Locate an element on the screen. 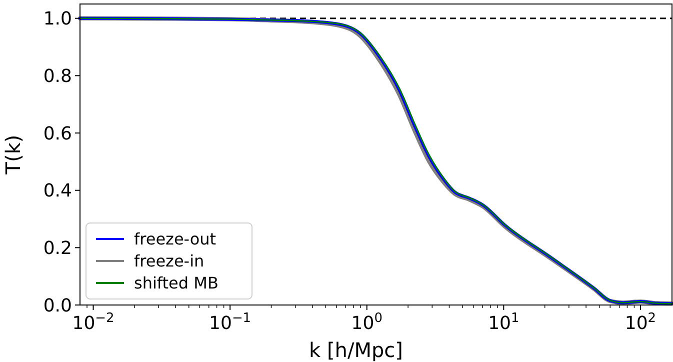 The height and width of the screenshot is (362, 673). legend-label: freeze-out is located at coordinates (175, 239).